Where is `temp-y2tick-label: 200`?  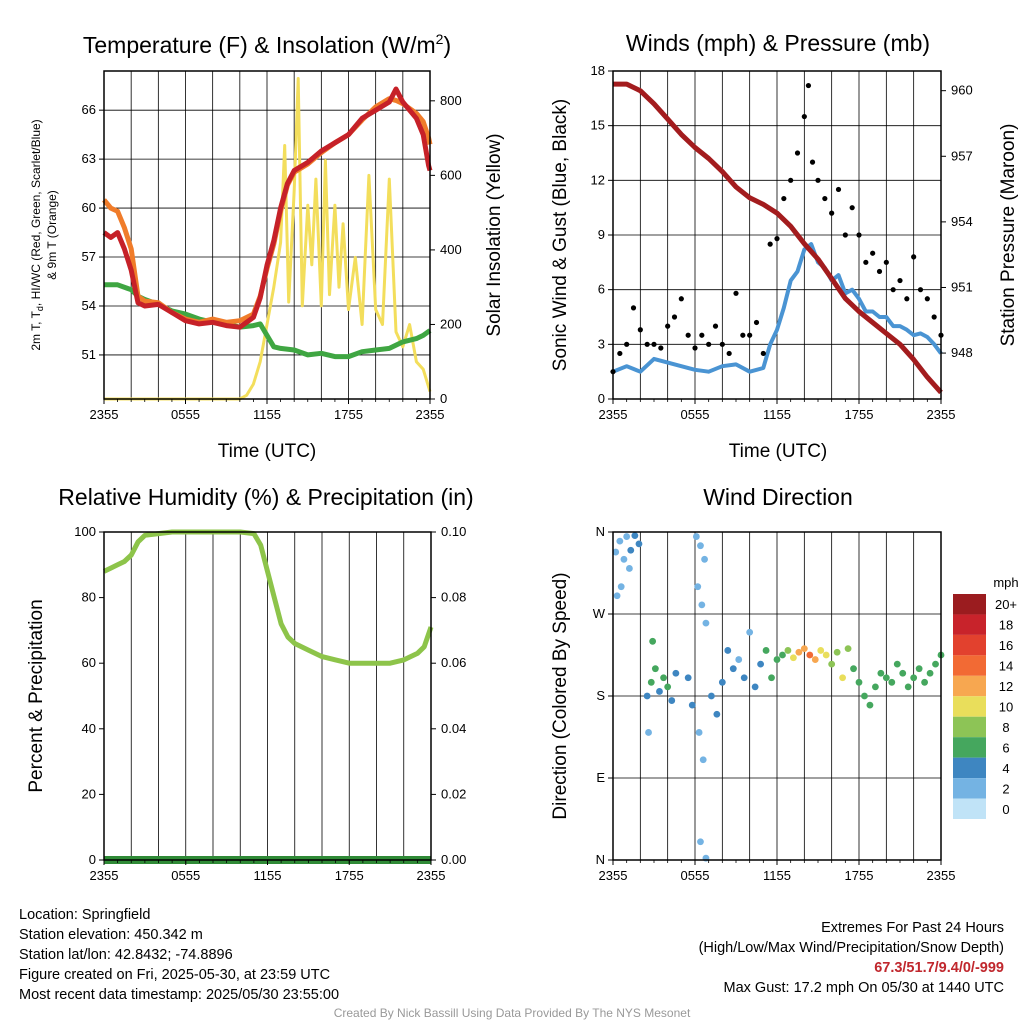 temp-y2tick-label: 200 is located at coordinates (451, 323).